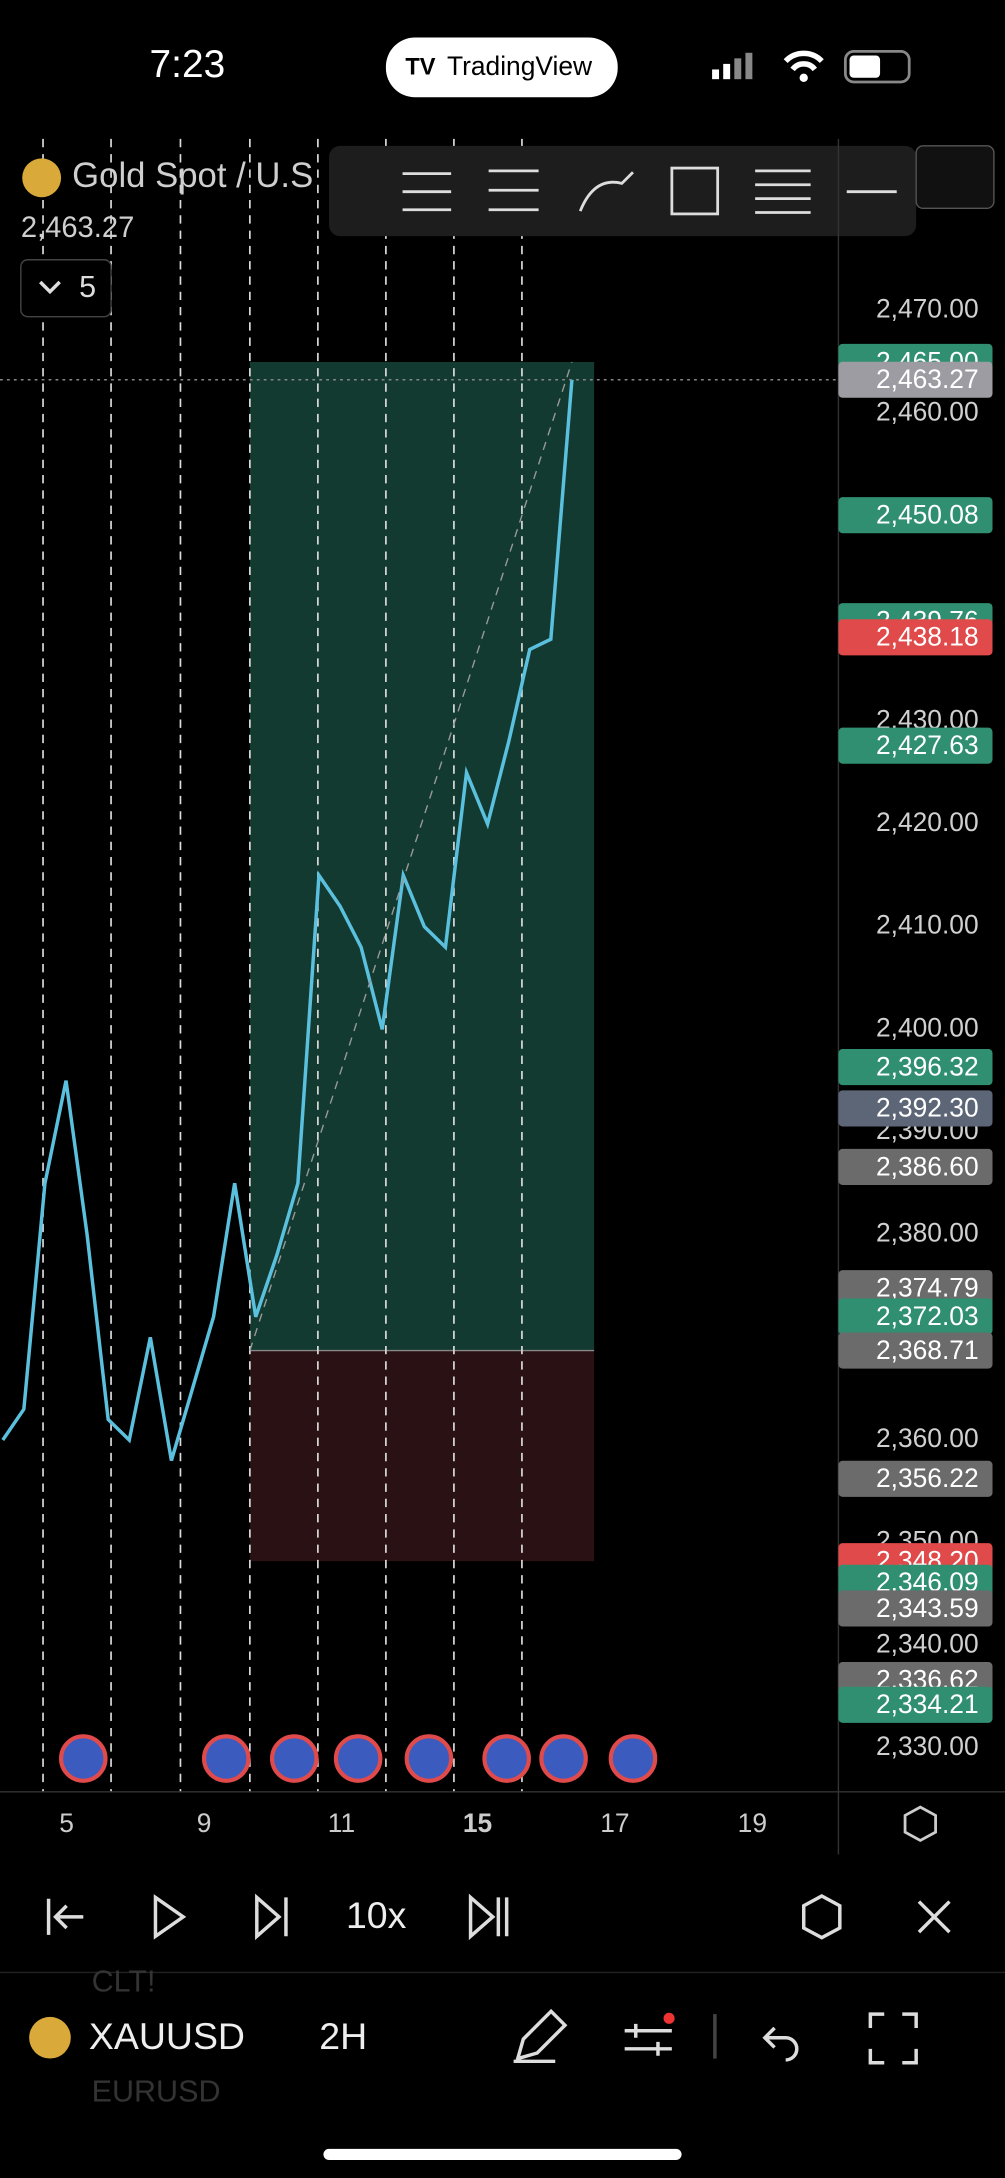 The image size is (1005, 2178). I want to click on x-tick-label: 11, so click(341, 1823).